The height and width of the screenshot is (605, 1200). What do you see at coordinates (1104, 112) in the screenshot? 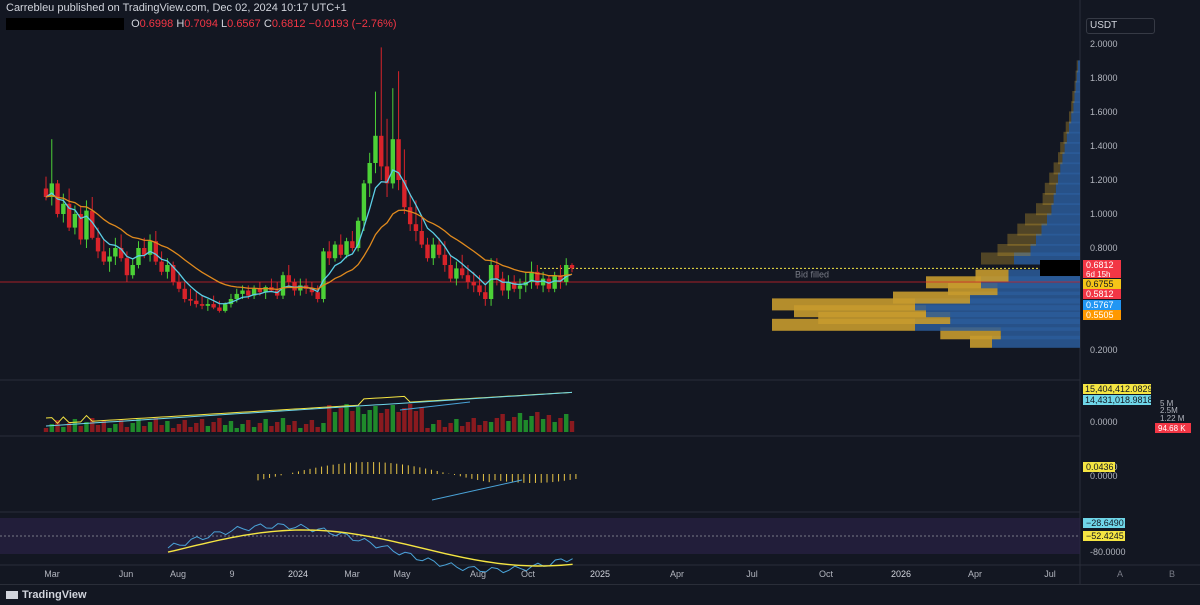
I see `price-tick-label: 1.6000` at bounding box center [1104, 112].